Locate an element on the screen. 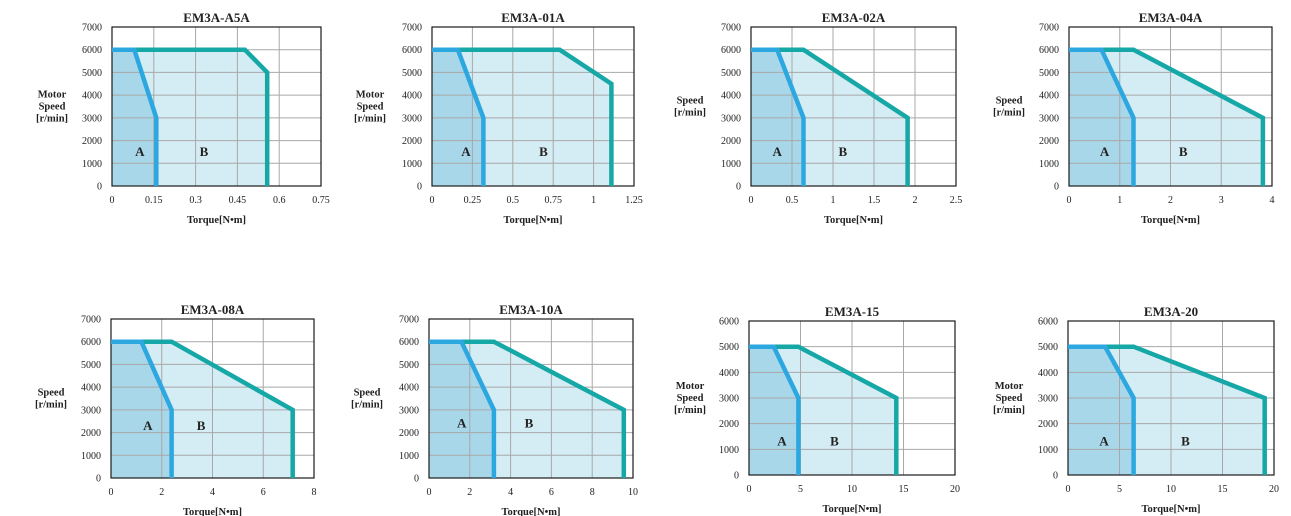 This screenshot has height=516, width=1291. x-tick-label: 8 is located at coordinates (592, 492).